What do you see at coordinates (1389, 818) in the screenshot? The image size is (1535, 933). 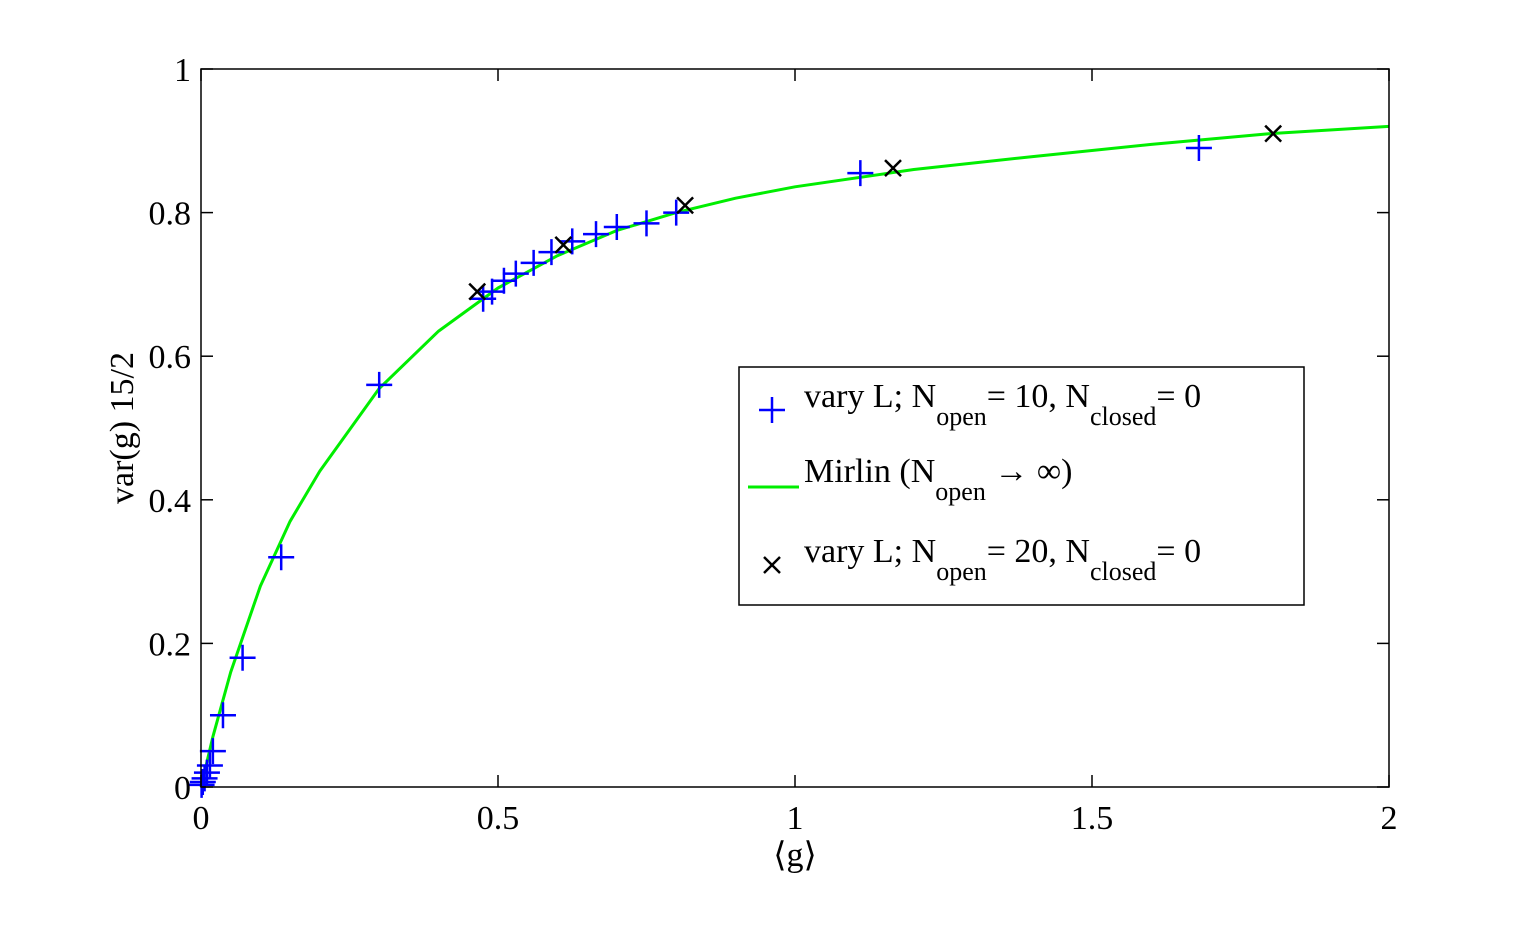 I see `x-tick-label: 2` at bounding box center [1389, 818].